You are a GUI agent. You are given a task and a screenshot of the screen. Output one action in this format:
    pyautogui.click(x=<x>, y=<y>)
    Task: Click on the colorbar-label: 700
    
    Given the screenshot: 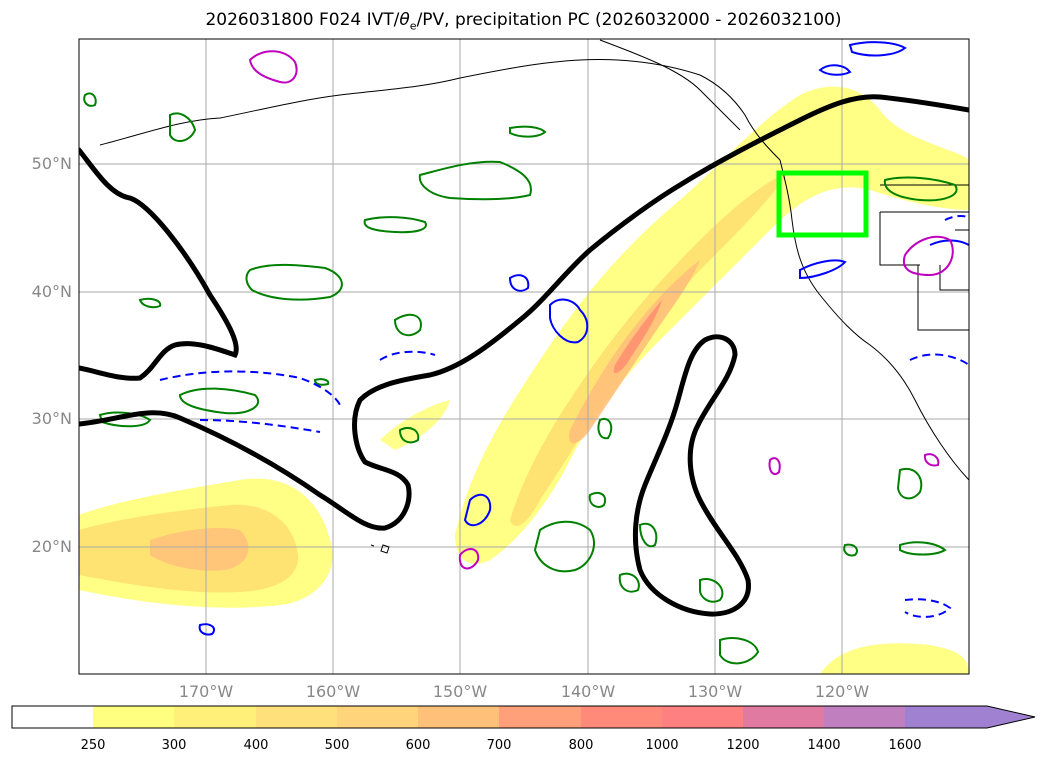 What is the action you would take?
    pyautogui.click(x=499, y=745)
    